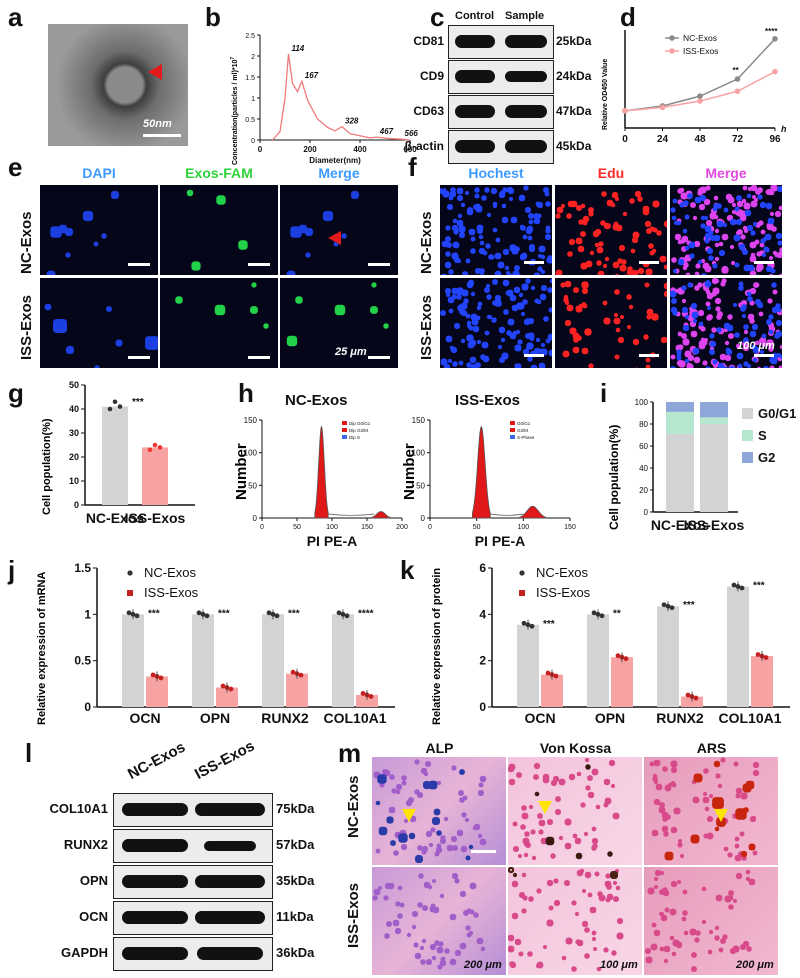 The height and width of the screenshot is (978, 800). What do you see at coordinates (157, 761) in the screenshot?
I see `col-nc-l: NC-Exos` at bounding box center [157, 761].